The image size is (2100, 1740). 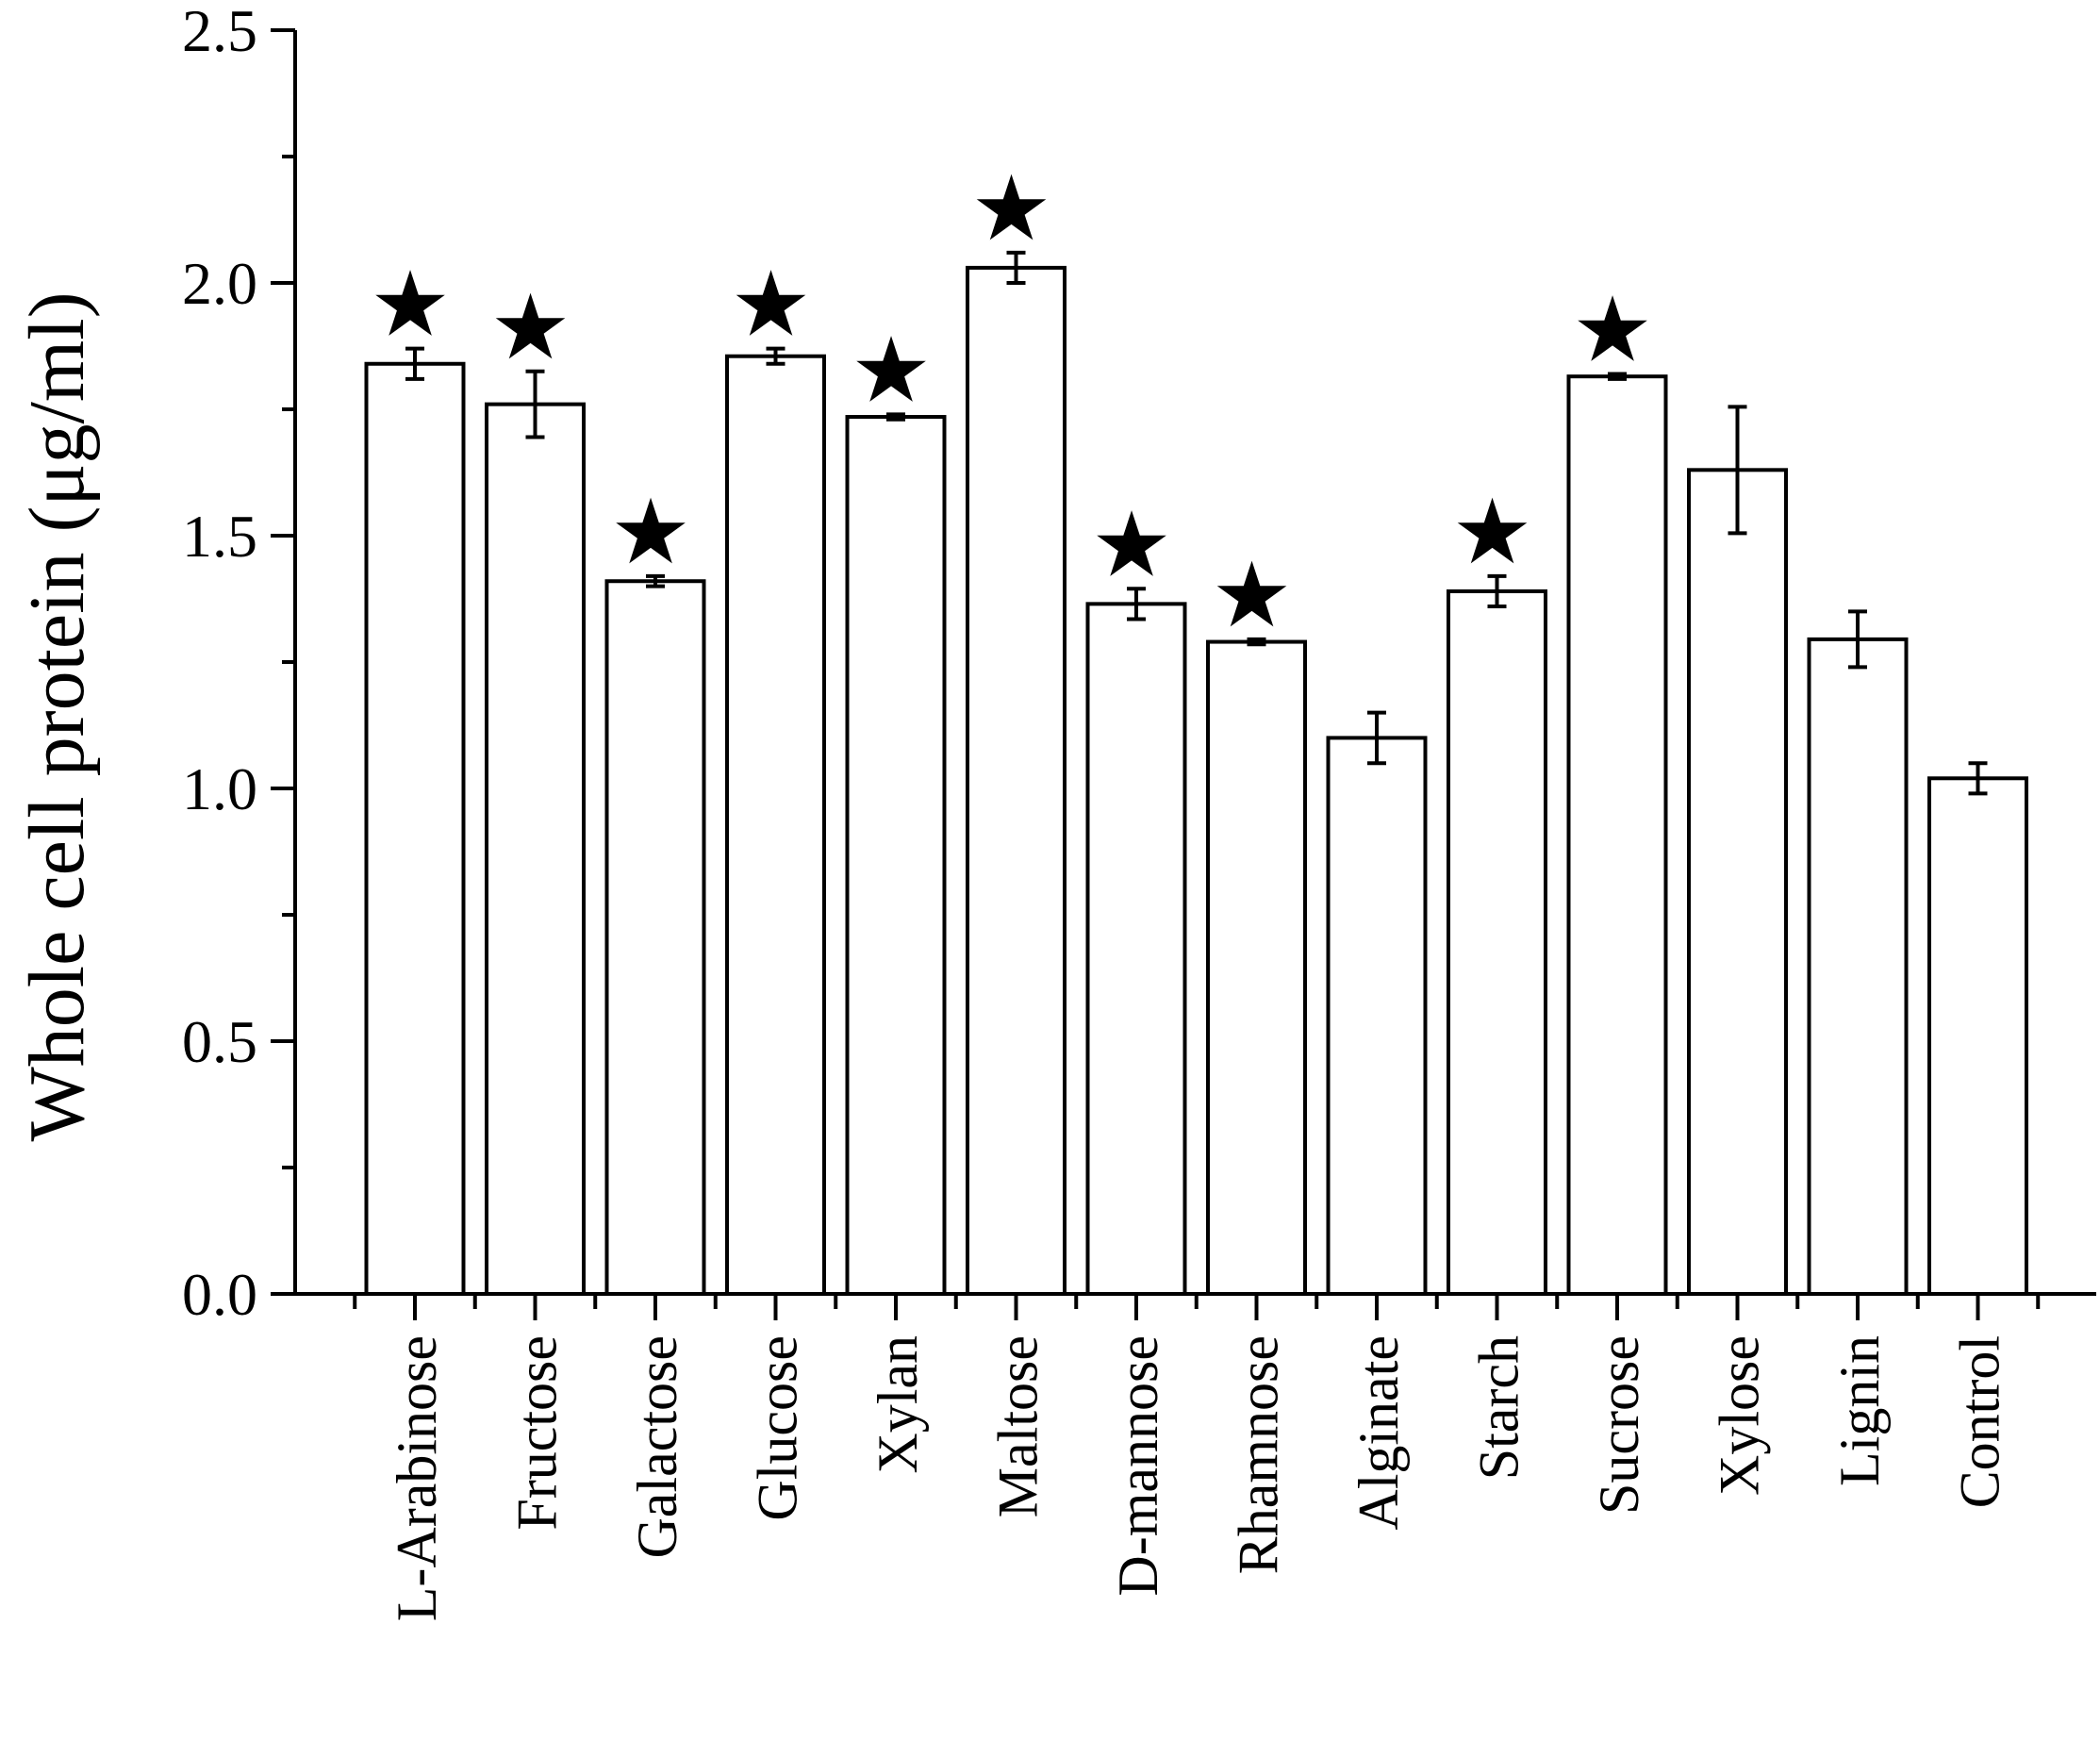 What do you see at coordinates (220, 536) in the screenshot?
I see `y-tick-label: 1.5` at bounding box center [220, 536].